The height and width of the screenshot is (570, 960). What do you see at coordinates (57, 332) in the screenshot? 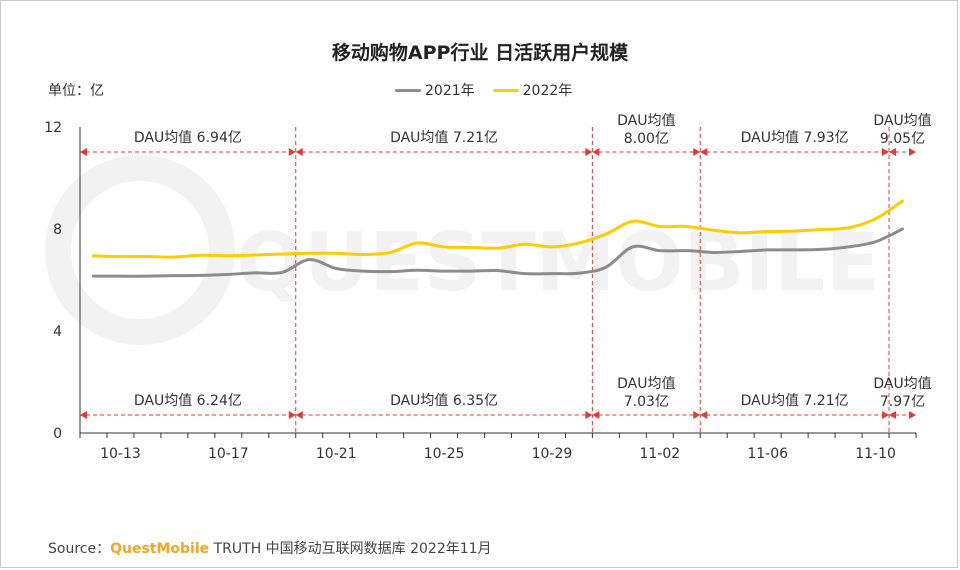
I see `y-tick-label: 4` at bounding box center [57, 332].